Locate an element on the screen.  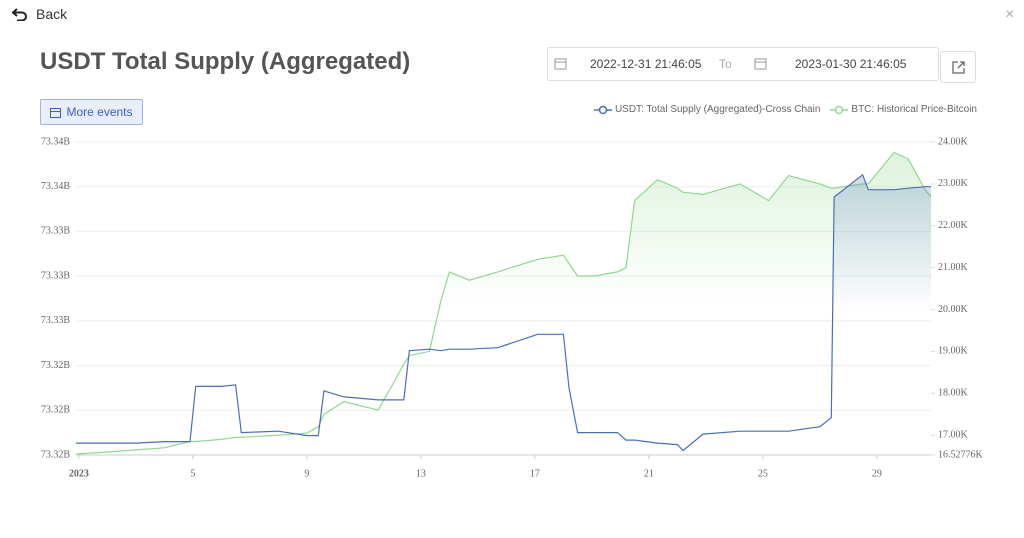
y2-tick-label: 16.52776K is located at coordinates (961, 454).